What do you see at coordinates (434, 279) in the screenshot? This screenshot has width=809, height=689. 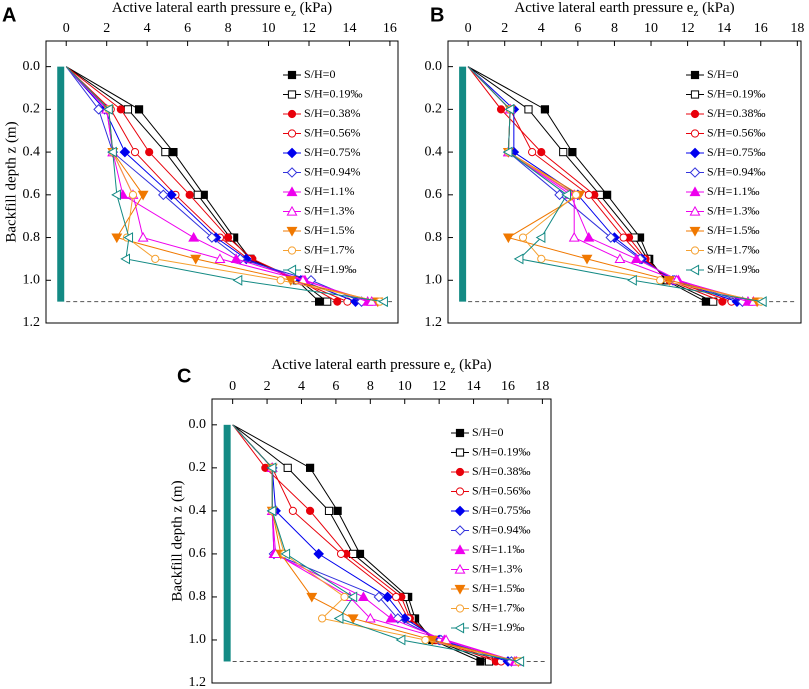 I see `y-tick-label: 1.0` at bounding box center [434, 279].